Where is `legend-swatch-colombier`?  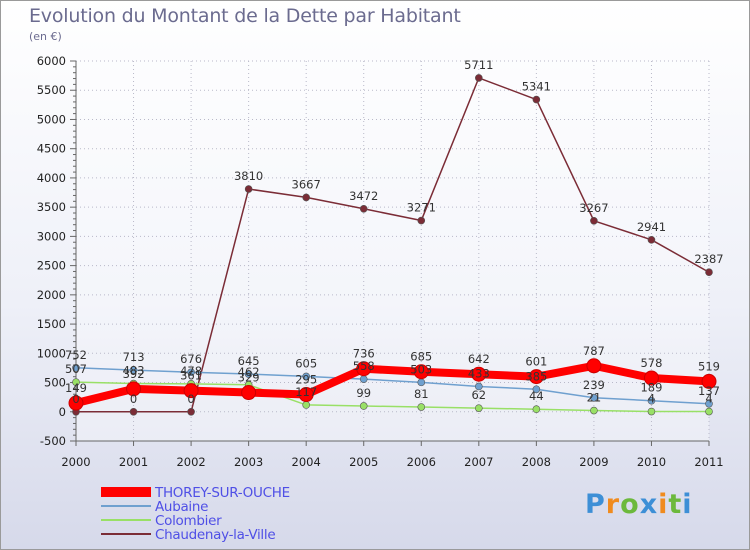
legend-swatch-colombier is located at coordinates (126, 520).